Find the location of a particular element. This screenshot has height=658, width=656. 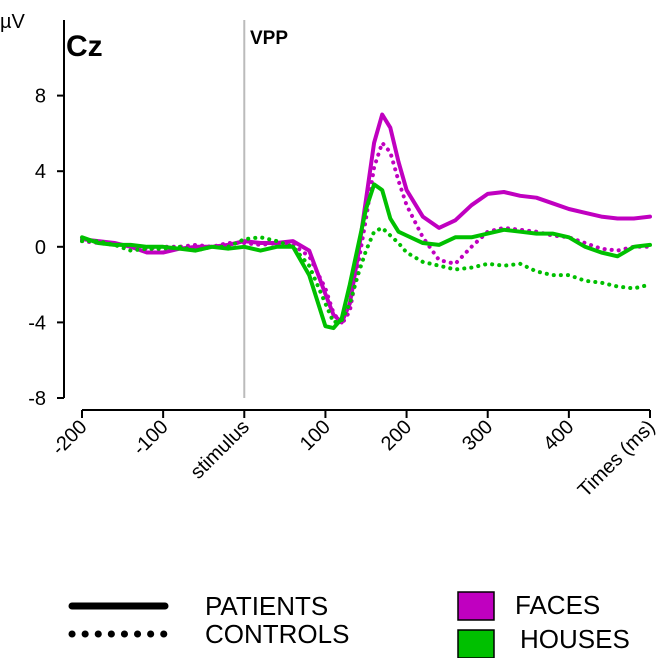

y-tick-label: -8 is located at coordinates (37, 399).